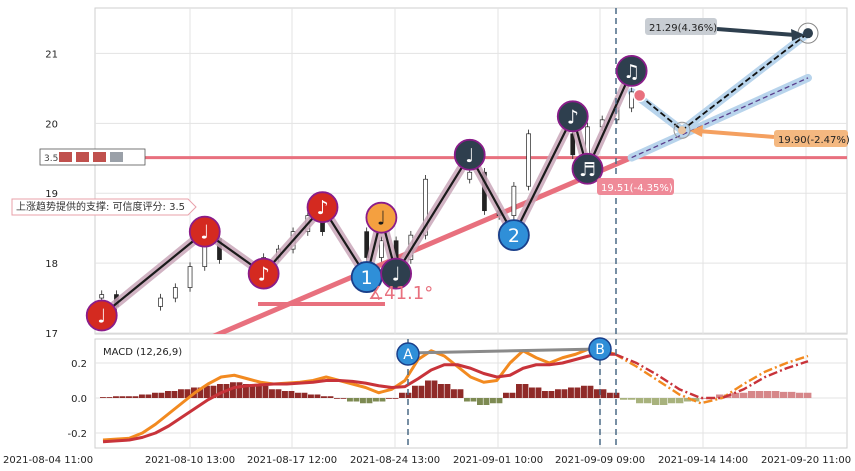  I want to click on divergence-marker-label: B, so click(600, 350).